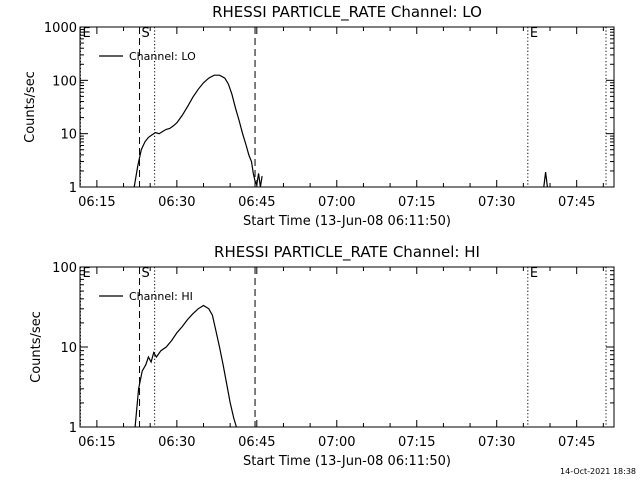 The height and width of the screenshot is (480, 640). I want to click on legend-label: Channel: HI, so click(161, 296).